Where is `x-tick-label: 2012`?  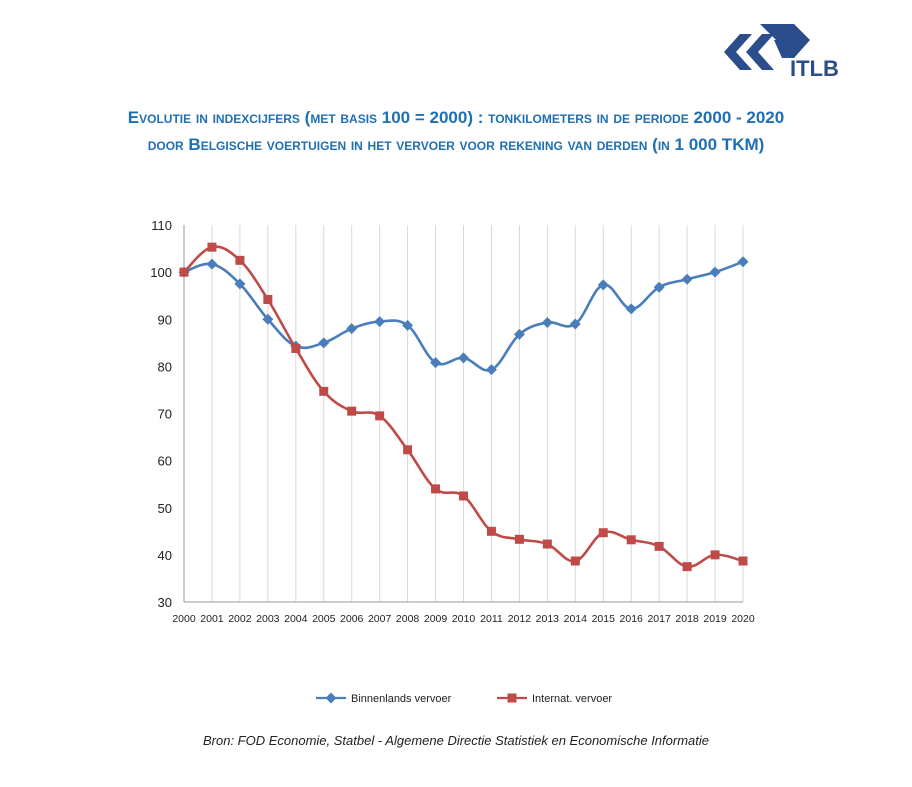
x-tick-label: 2012 is located at coordinates (520, 619).